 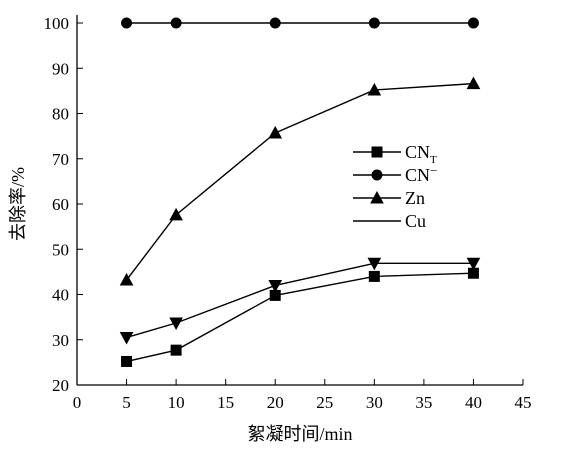 I want to click on legend-label: Cu, so click(x=415, y=221).